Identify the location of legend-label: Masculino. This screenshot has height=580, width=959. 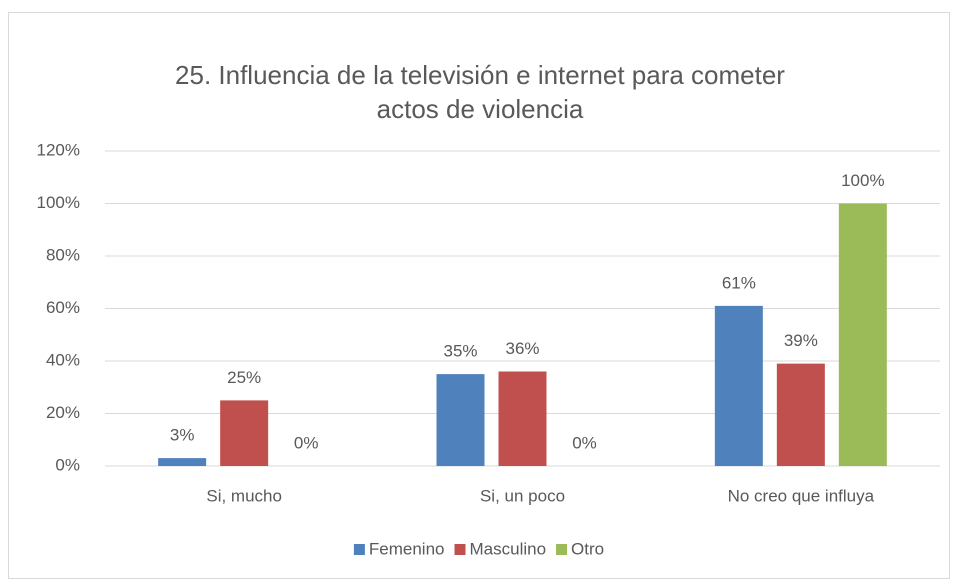
(508, 548).